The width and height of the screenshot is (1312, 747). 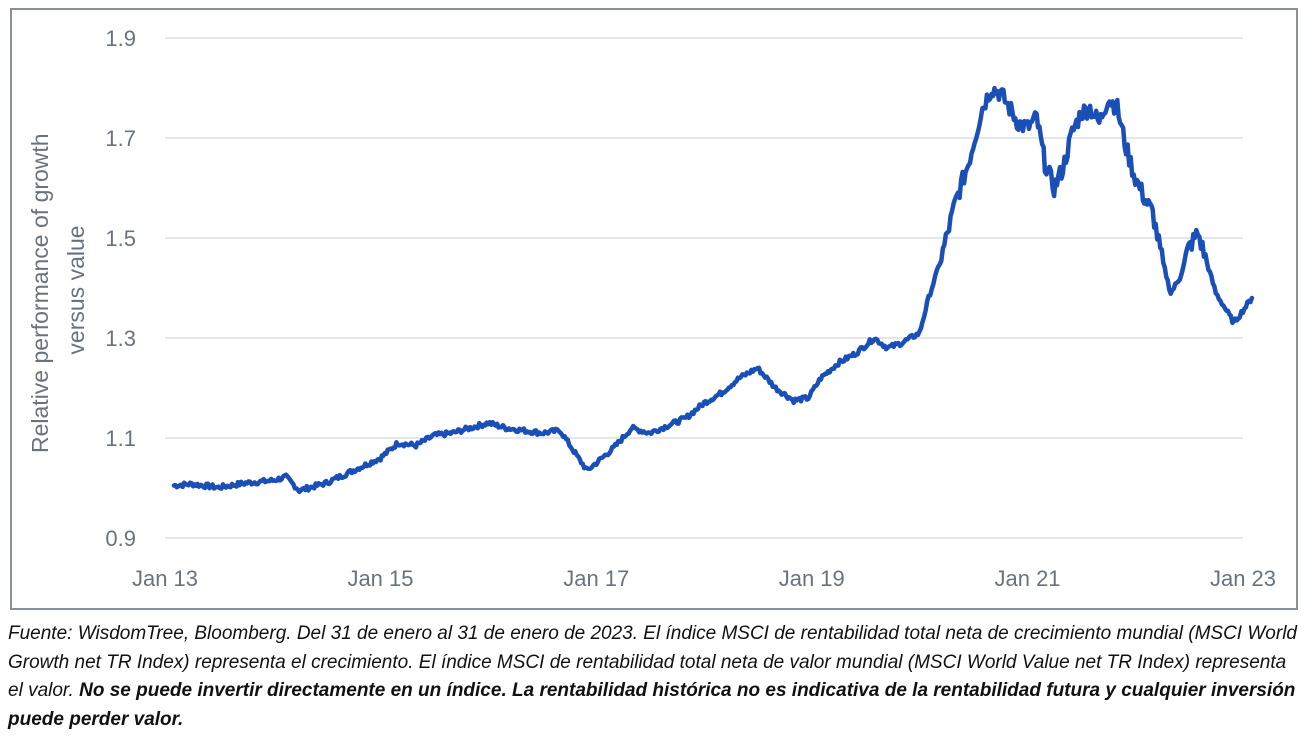 I want to click on x-tick-label: Jan 13, so click(x=165, y=578).